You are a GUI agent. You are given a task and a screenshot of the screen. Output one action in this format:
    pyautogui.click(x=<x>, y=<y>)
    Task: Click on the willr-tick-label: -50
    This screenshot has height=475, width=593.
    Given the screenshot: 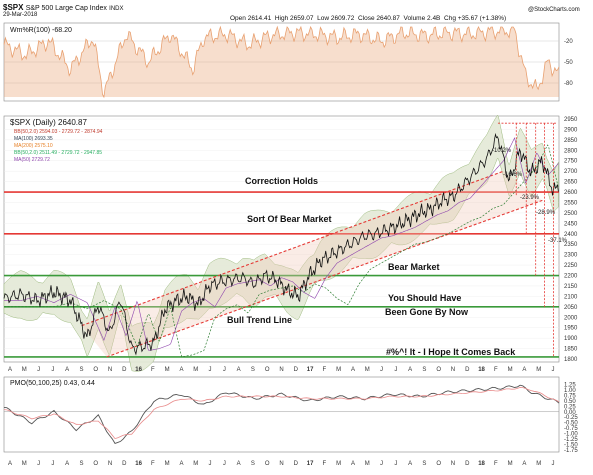 What is the action you would take?
    pyautogui.click(x=568, y=63)
    